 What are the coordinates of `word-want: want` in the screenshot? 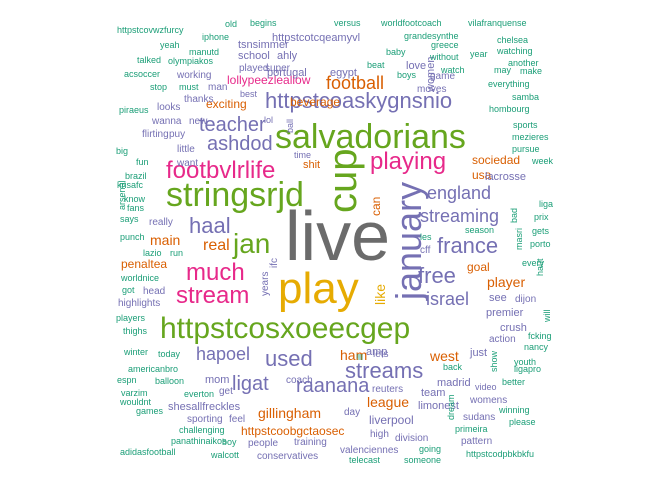 It's located at (187, 163).